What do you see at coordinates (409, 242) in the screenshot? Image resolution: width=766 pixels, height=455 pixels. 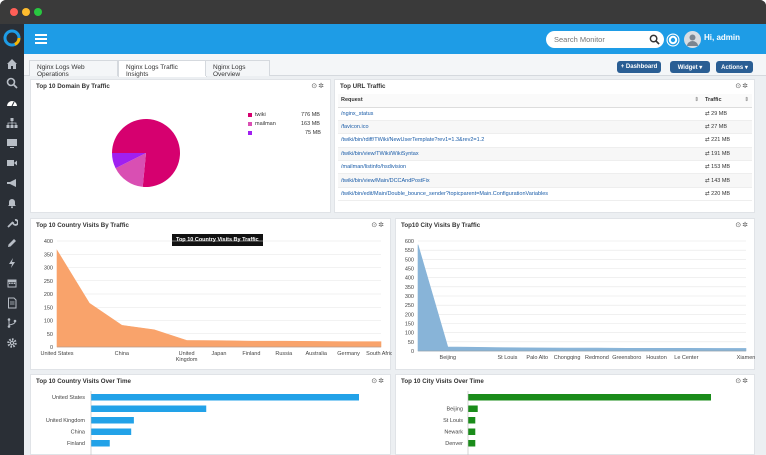 I see `y-tick-label: 600` at bounding box center [409, 242].